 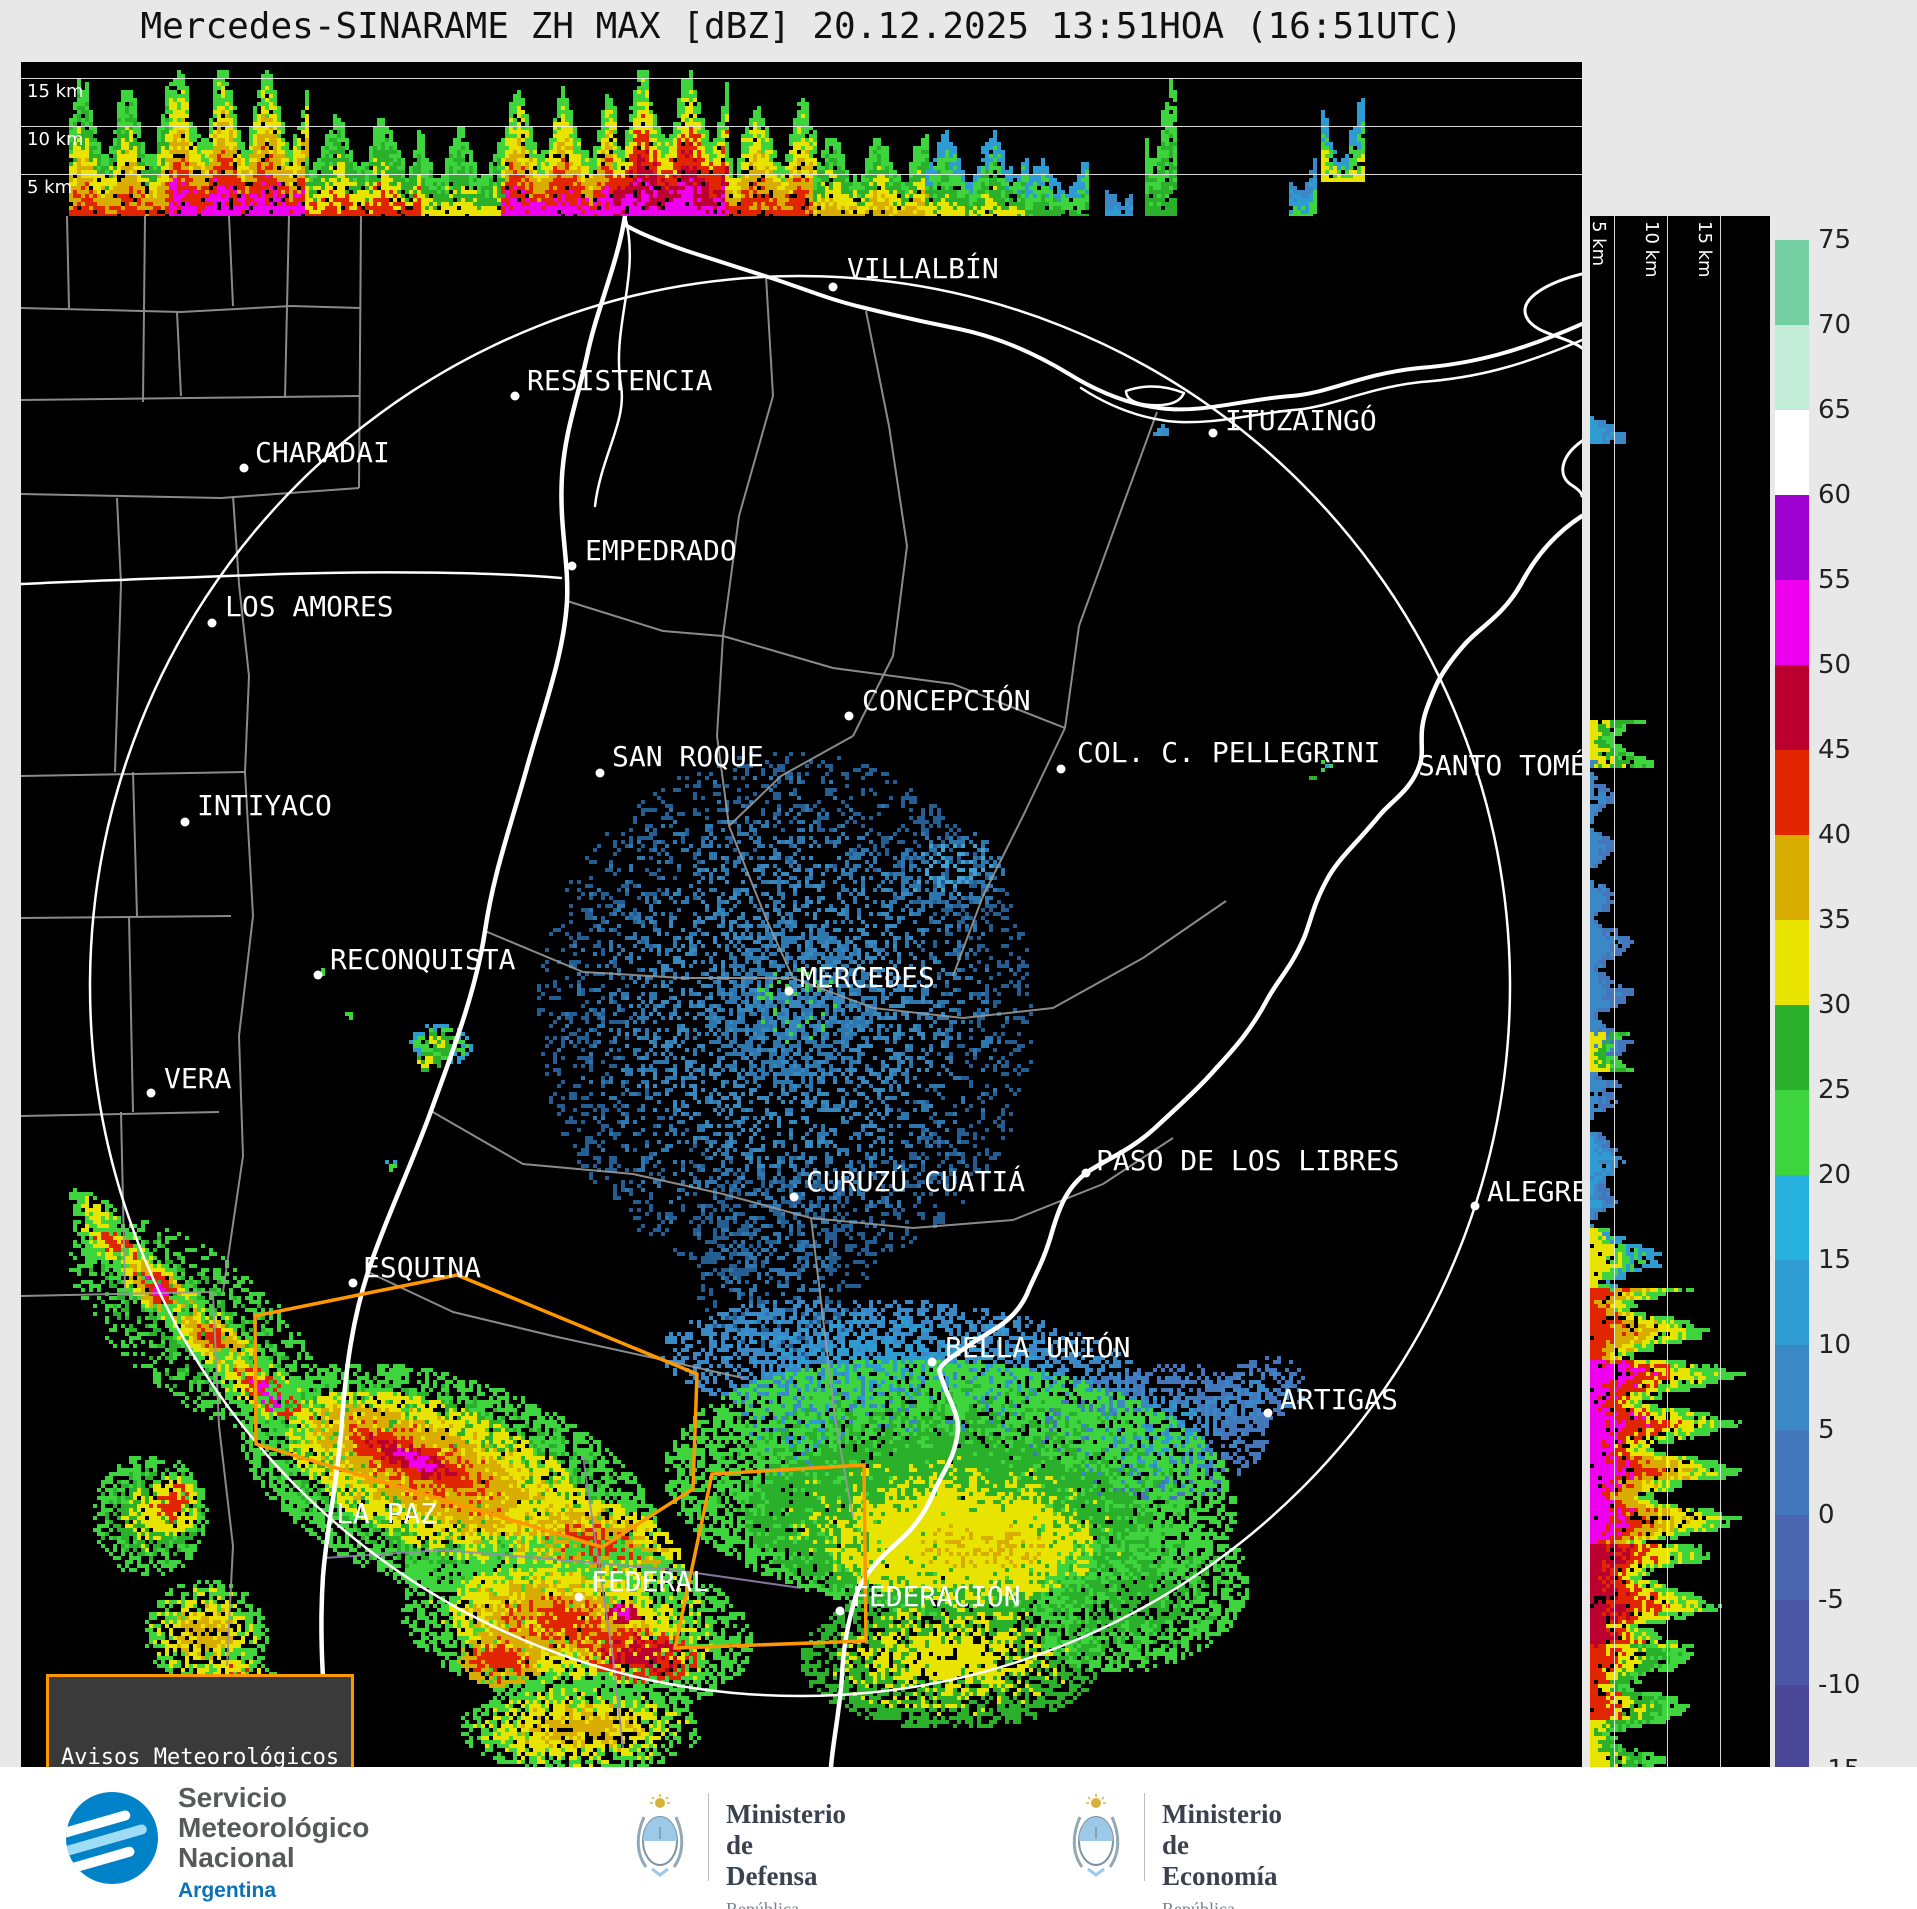 What do you see at coordinates (650, 1581) in the screenshot?
I see `city-label: FEDERAL` at bounding box center [650, 1581].